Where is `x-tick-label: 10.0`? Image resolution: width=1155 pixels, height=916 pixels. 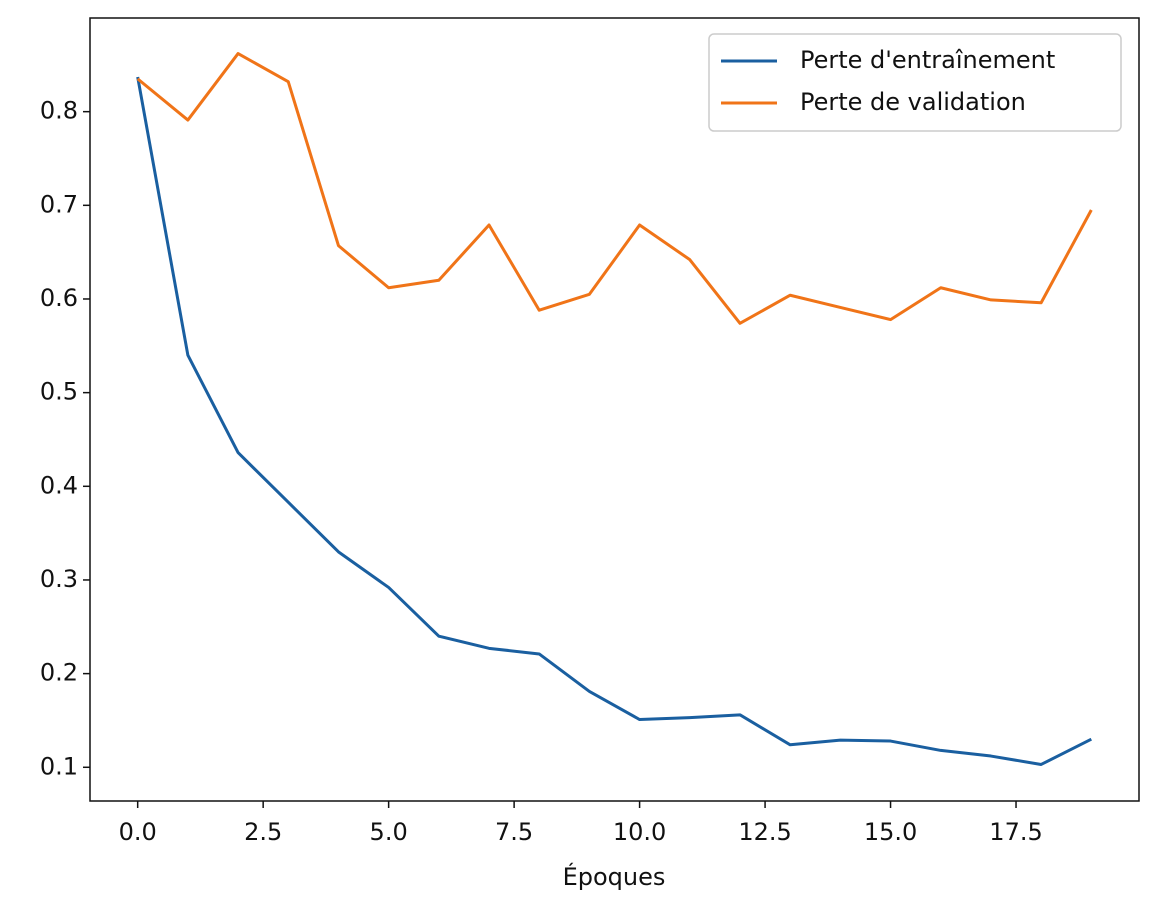
x-tick-label: 10.0 is located at coordinates (639, 832).